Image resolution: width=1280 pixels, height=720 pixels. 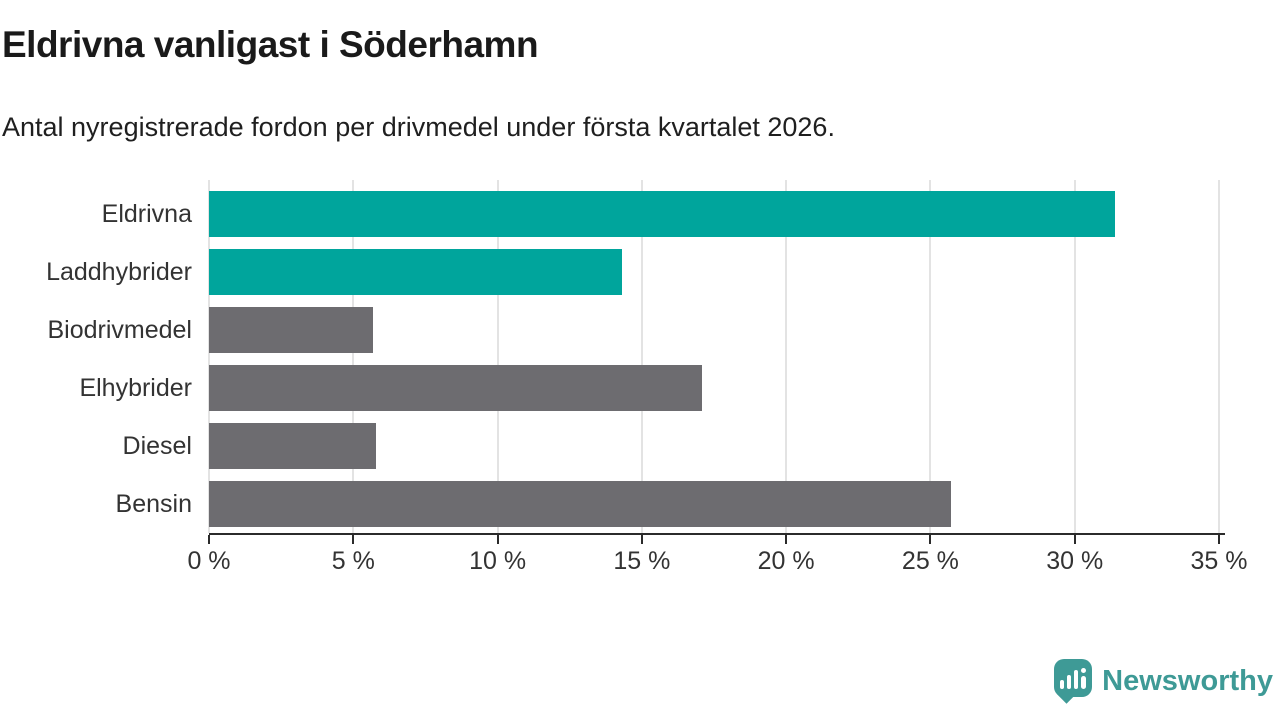 What do you see at coordinates (153, 504) in the screenshot?
I see `y-axis-label-bensin: Bensin` at bounding box center [153, 504].